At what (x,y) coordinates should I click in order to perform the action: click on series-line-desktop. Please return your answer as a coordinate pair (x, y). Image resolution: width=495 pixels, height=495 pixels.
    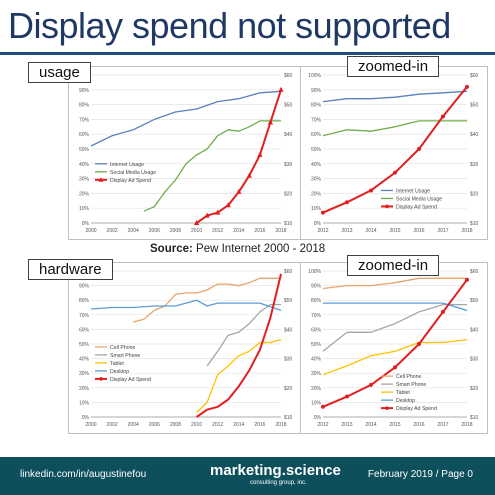
    Looking at the image, I should click on (395, 307).